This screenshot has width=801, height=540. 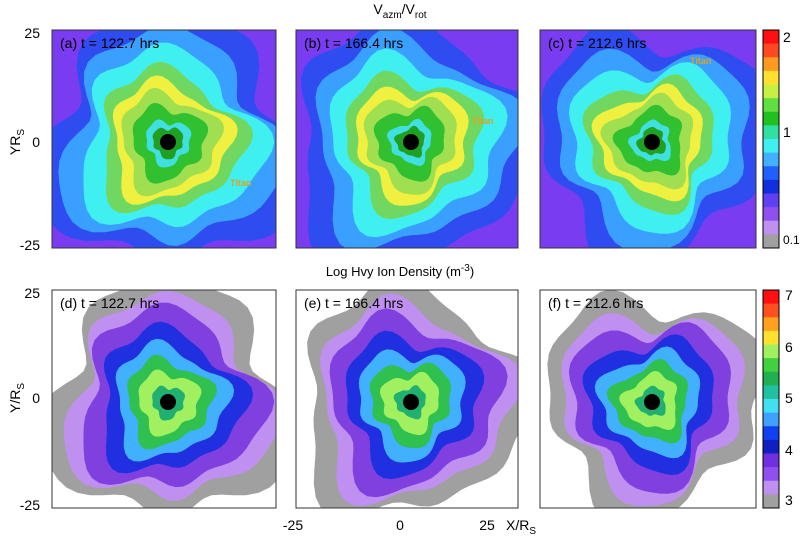 What do you see at coordinates (293, 525) in the screenshot?
I see `x-tick: -25` at bounding box center [293, 525].